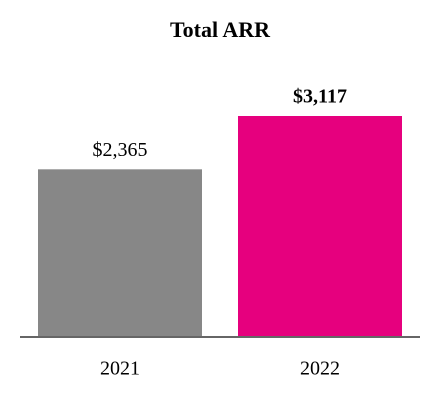  I want to click on chart-title: Total ARR, so click(220, 29).